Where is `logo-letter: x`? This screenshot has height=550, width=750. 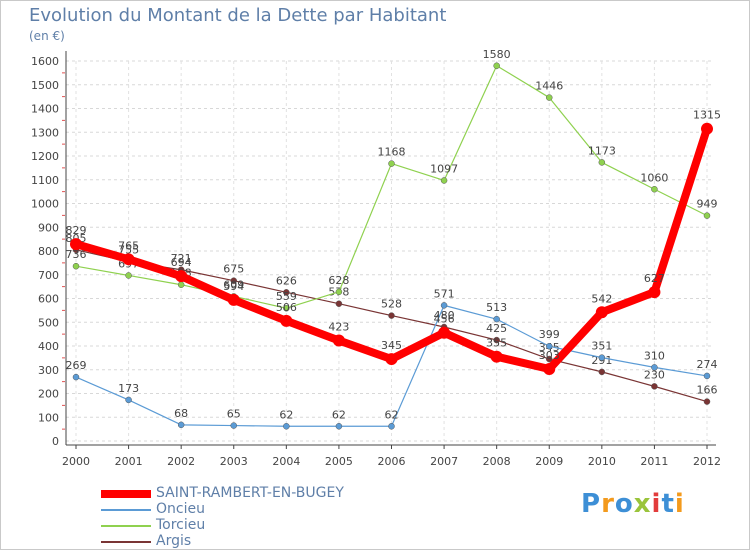 logo-letter: x is located at coordinates (642, 504).